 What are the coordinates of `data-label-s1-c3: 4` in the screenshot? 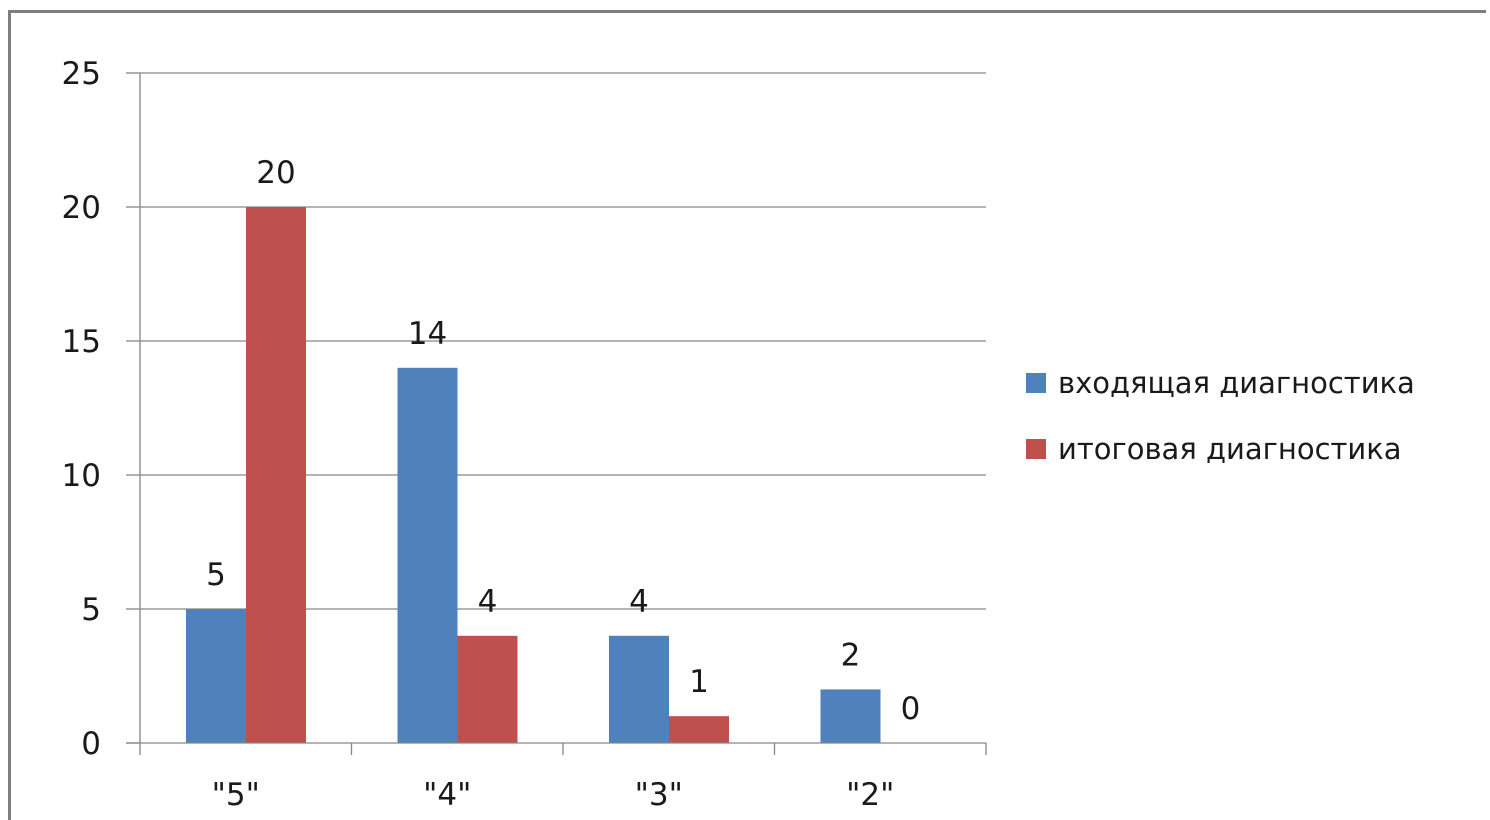 It's located at (639, 602).